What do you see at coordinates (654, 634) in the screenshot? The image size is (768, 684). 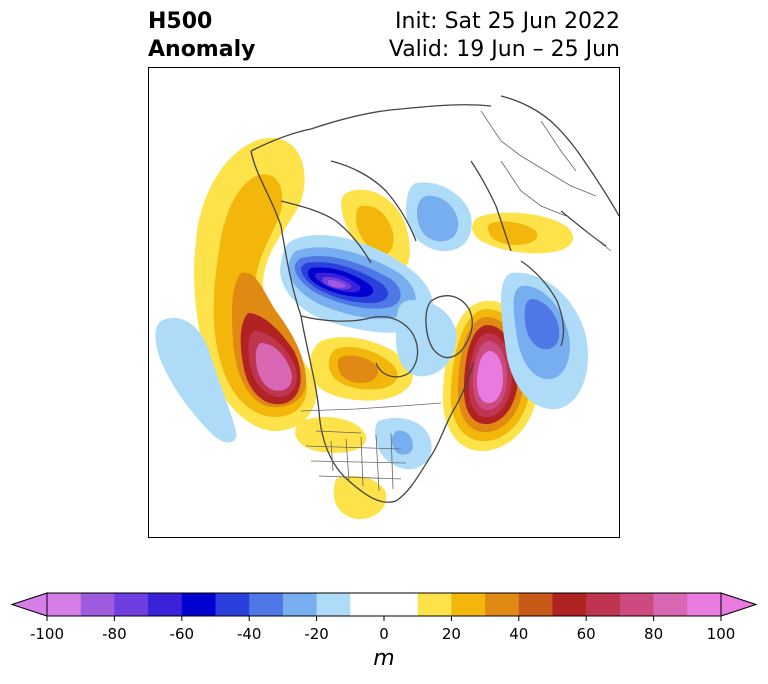 I see `colorbar-tick-label: 80` at bounding box center [654, 634].